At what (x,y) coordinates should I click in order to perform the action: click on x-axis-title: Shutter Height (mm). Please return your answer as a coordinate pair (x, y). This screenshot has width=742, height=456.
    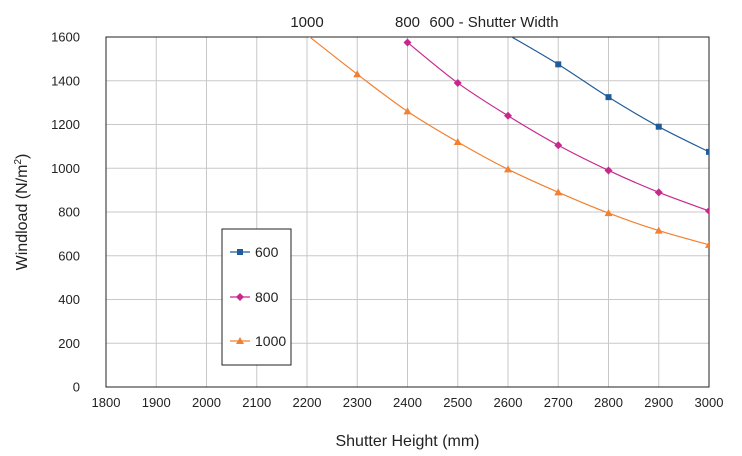
    Looking at the image, I should click on (407, 441).